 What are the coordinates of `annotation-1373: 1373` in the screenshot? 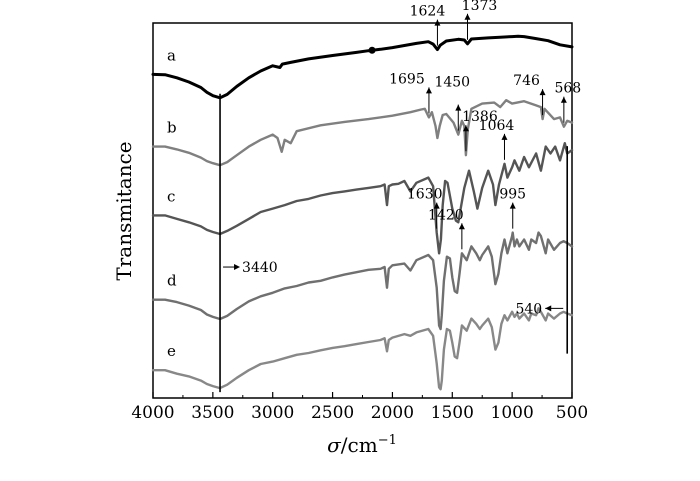 It's located at (480, 20).